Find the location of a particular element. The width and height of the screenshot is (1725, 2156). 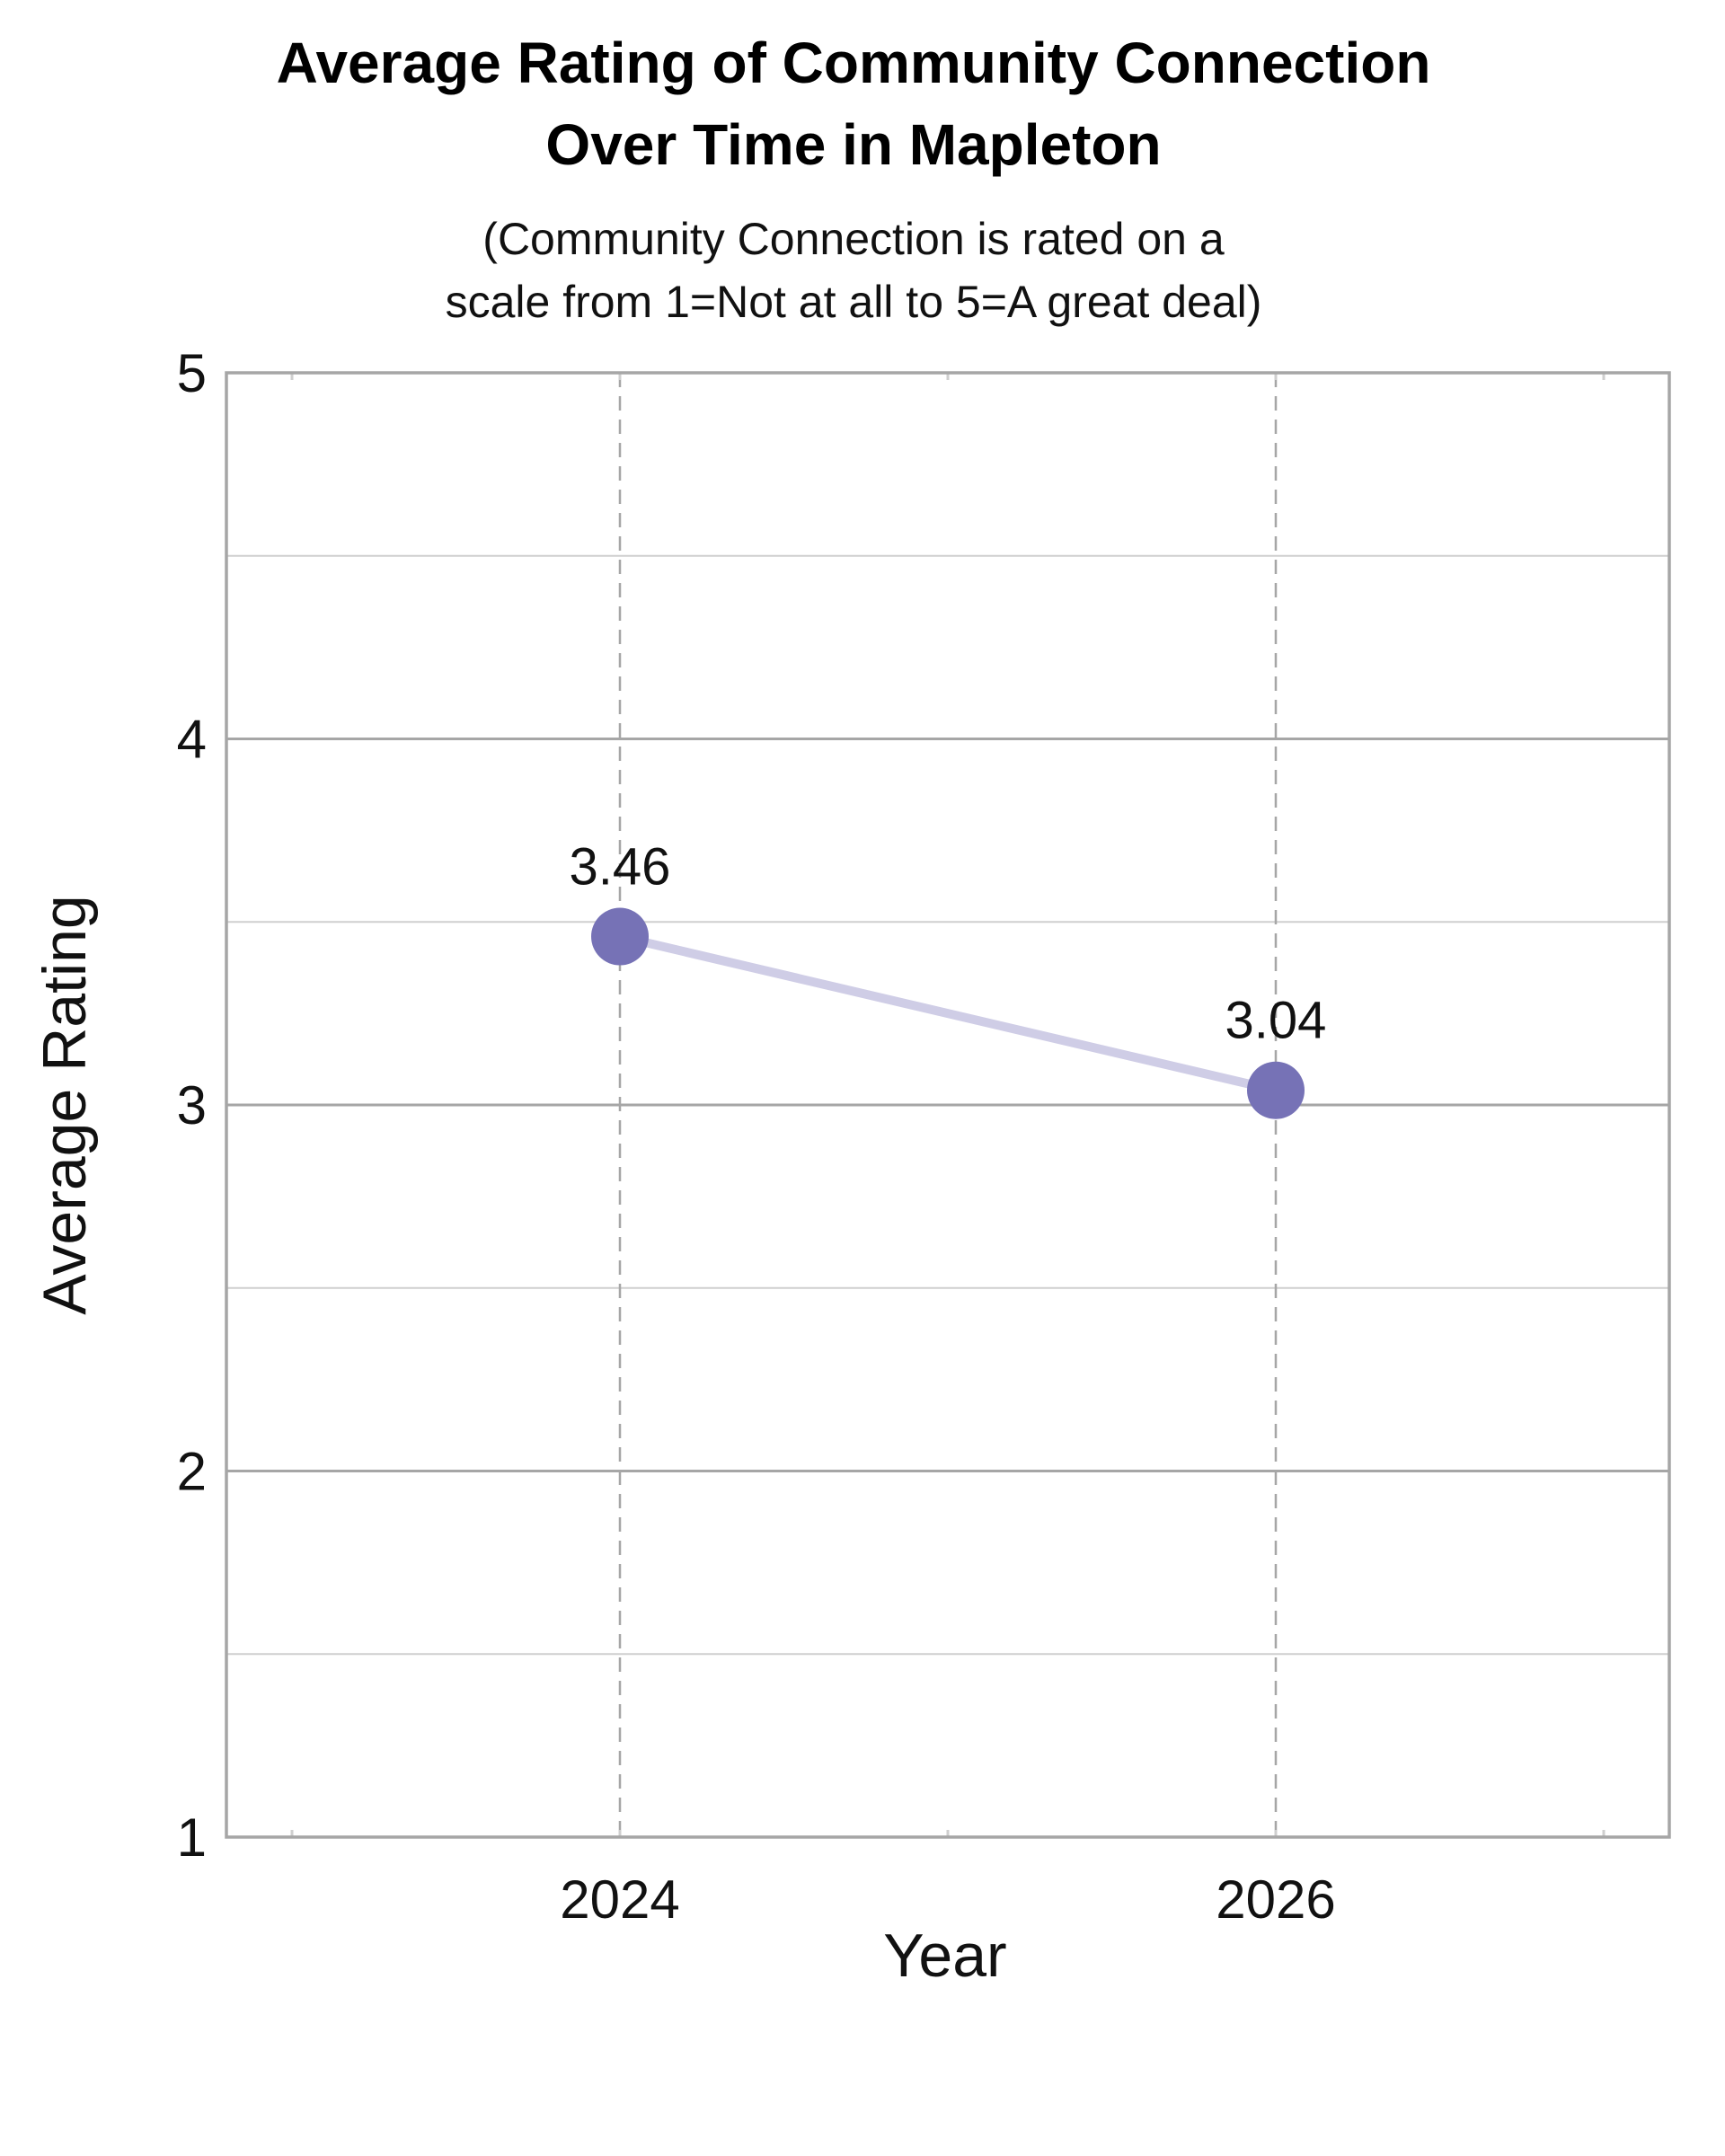

data-label: 3.04 is located at coordinates (1276, 1021).